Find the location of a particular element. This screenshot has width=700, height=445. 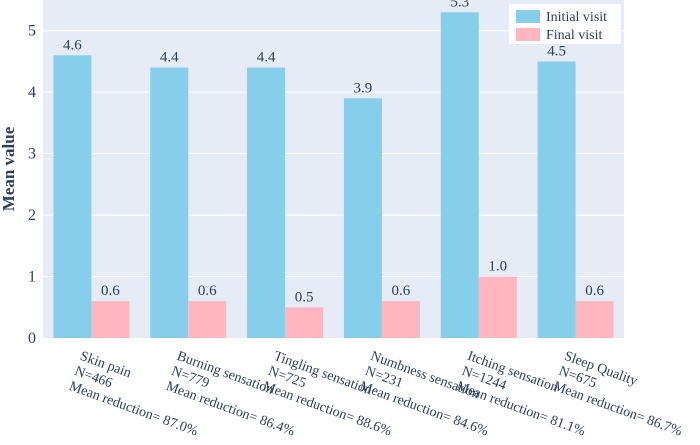

legend-label: Initial visit is located at coordinates (576, 17).